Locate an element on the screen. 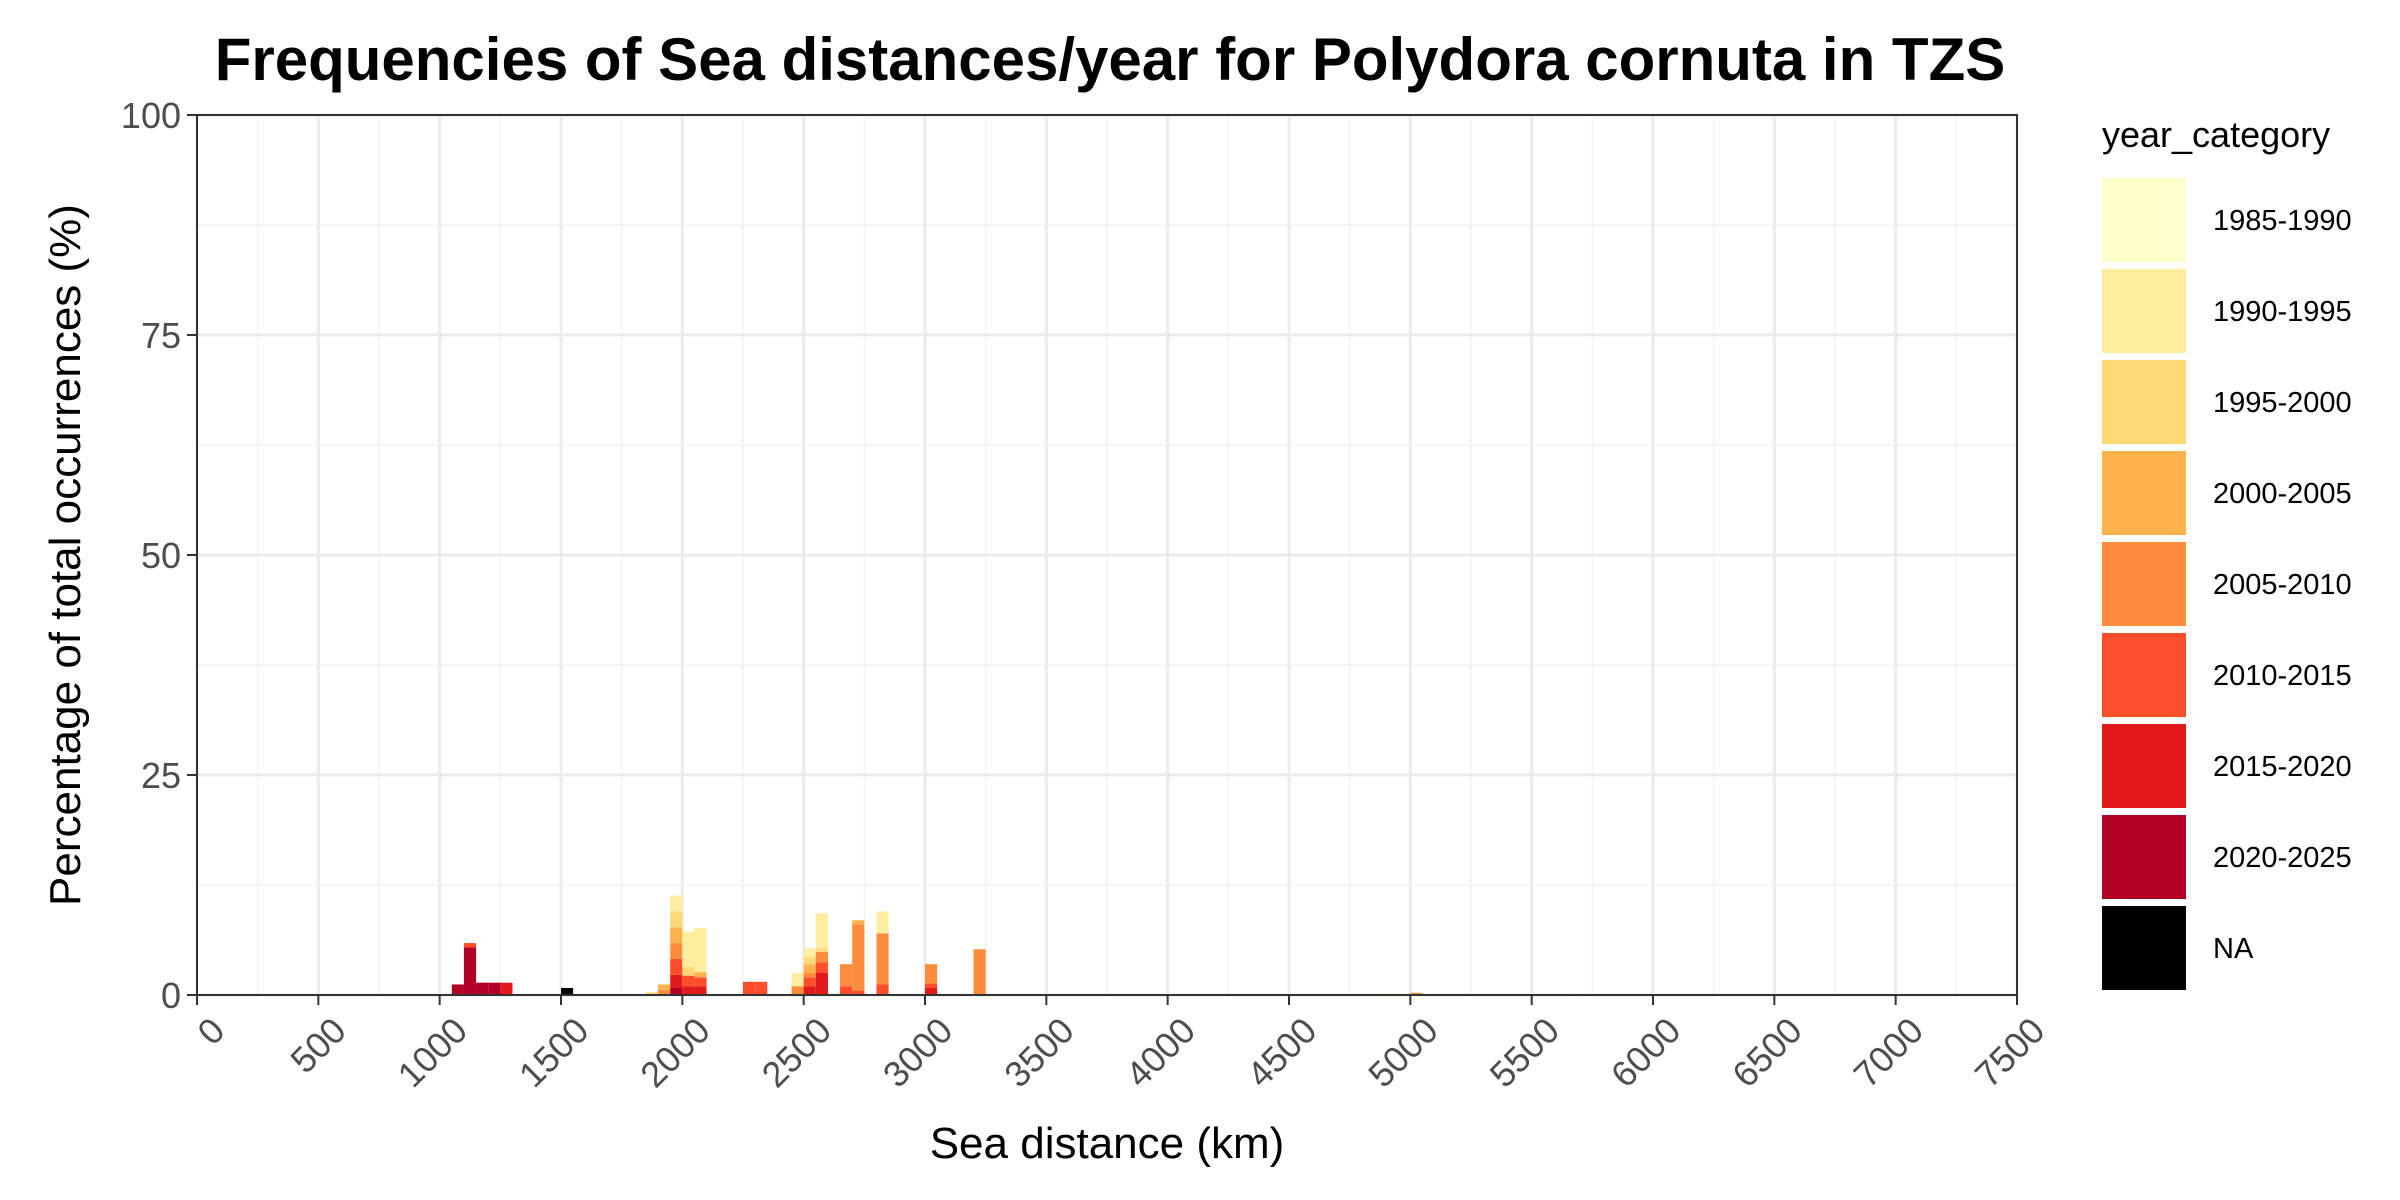 The width and height of the screenshot is (2400, 1200). y-tick-label: 25 is located at coordinates (161, 775).